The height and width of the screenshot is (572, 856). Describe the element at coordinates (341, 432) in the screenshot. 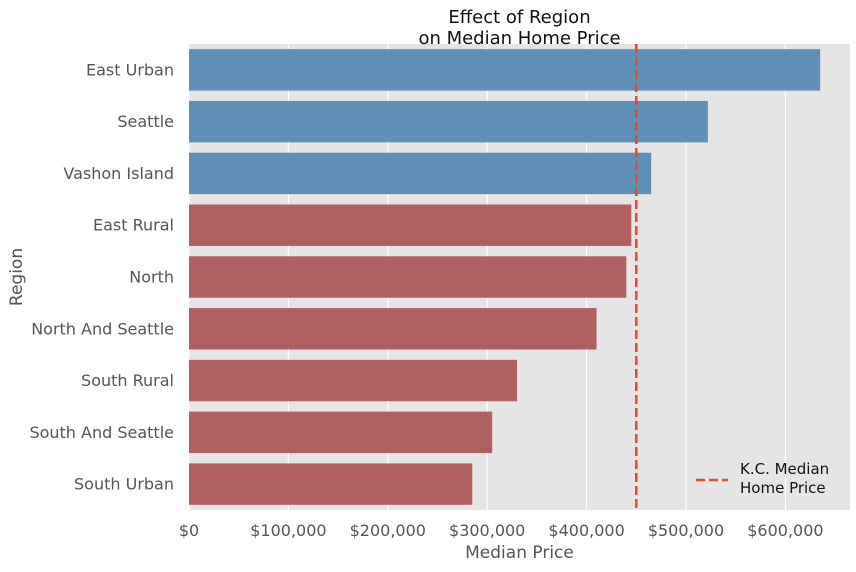

I see `bar-south-and-seattle` at that location.